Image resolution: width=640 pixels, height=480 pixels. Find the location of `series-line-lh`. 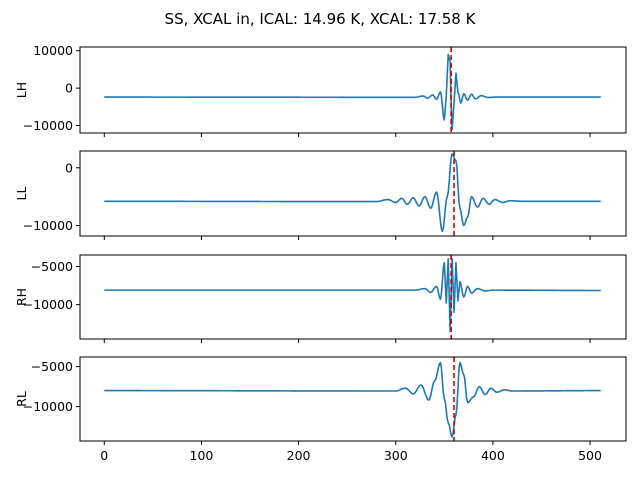

series-line-lh is located at coordinates (352, 92).